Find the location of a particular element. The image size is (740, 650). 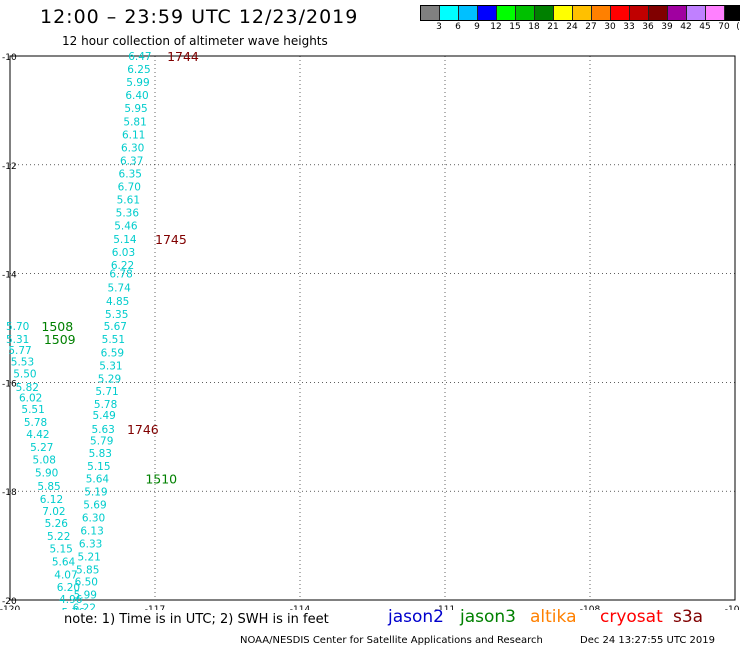

wave-height-value: 5.46 is located at coordinates (126, 227).